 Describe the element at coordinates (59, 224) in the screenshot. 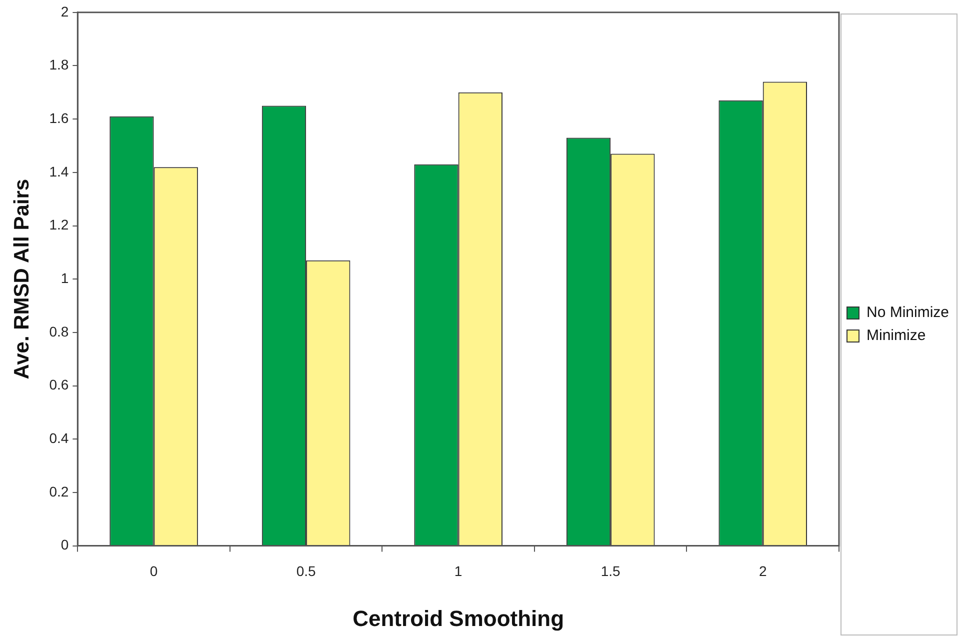

I see `y-tick-label: 1.2` at that location.